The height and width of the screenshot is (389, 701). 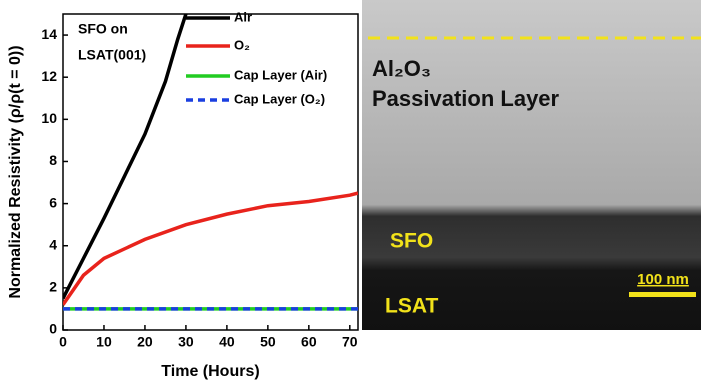 I want to click on film-label: SFO, so click(x=411, y=241).